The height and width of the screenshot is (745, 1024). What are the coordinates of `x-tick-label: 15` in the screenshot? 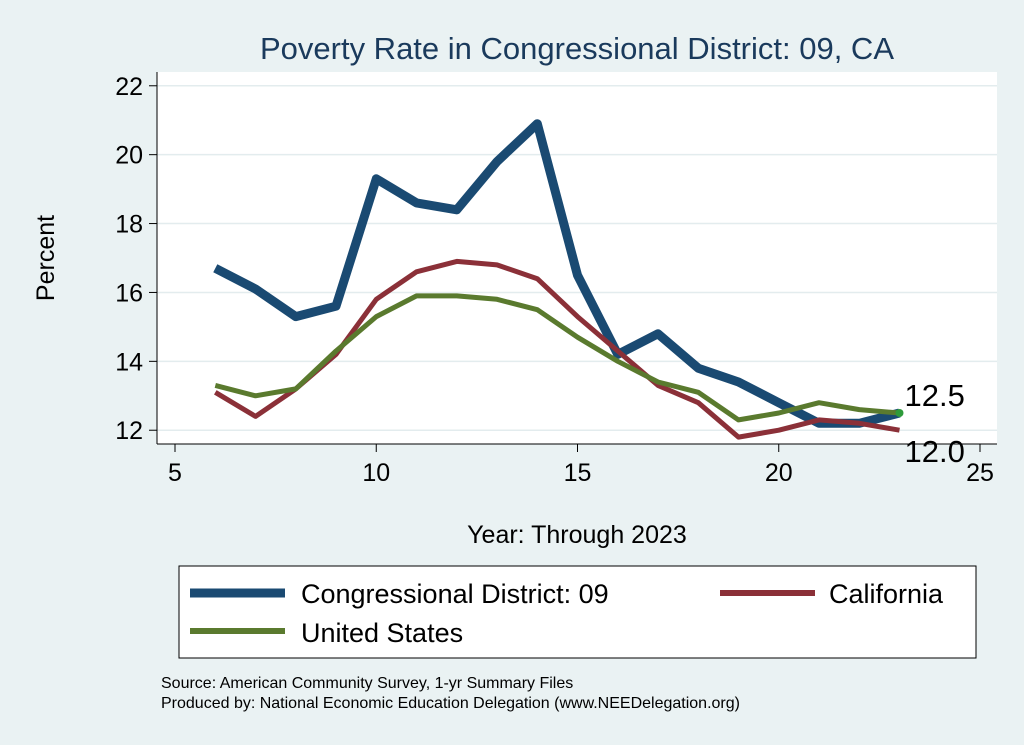 It's located at (578, 473).